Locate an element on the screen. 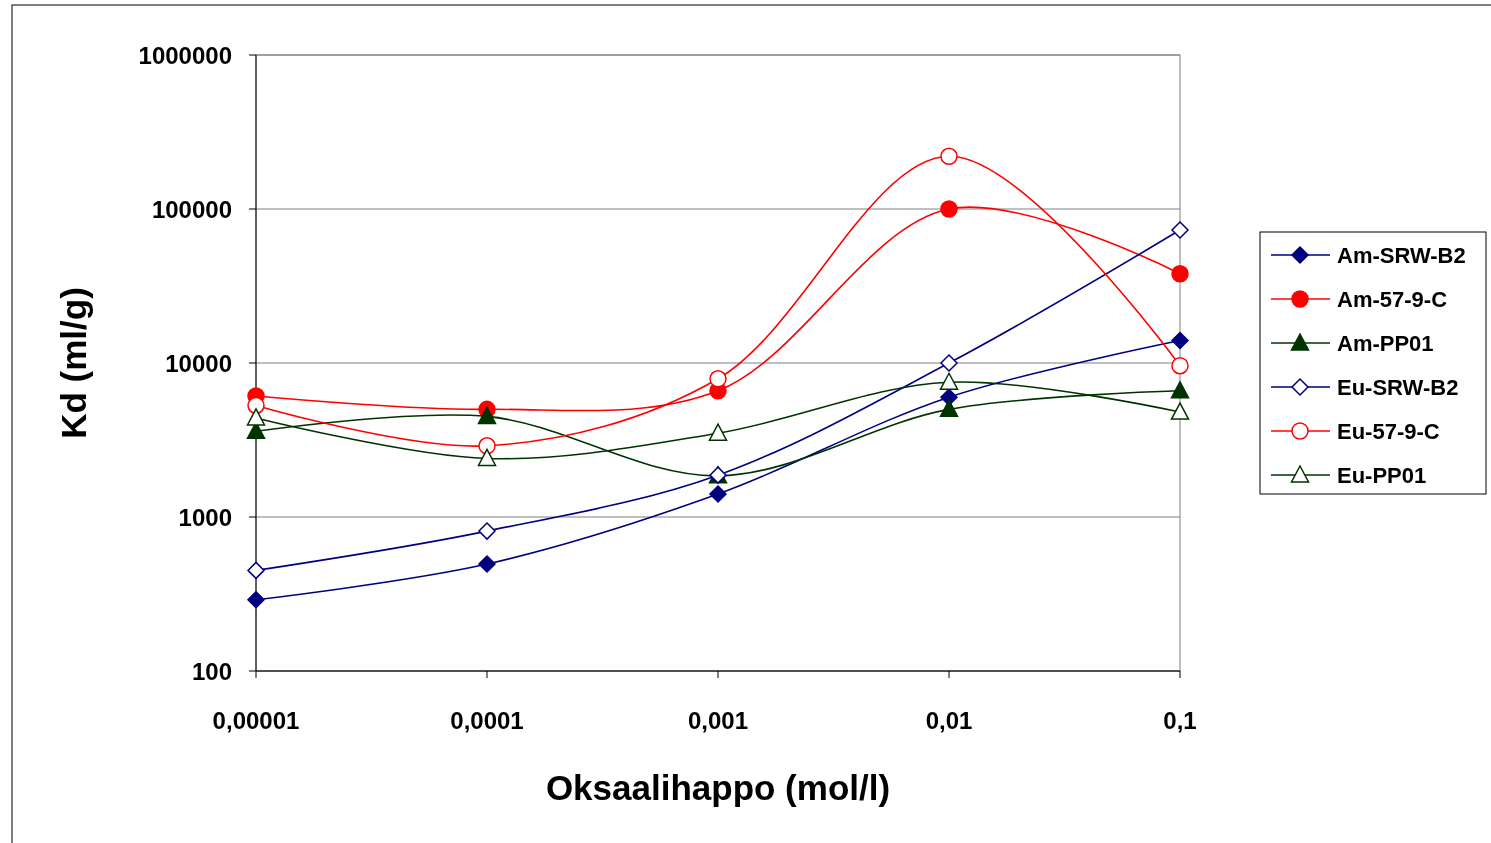 The height and width of the screenshot is (843, 1491). y-tick-label: 1000000 is located at coordinates (185, 55).